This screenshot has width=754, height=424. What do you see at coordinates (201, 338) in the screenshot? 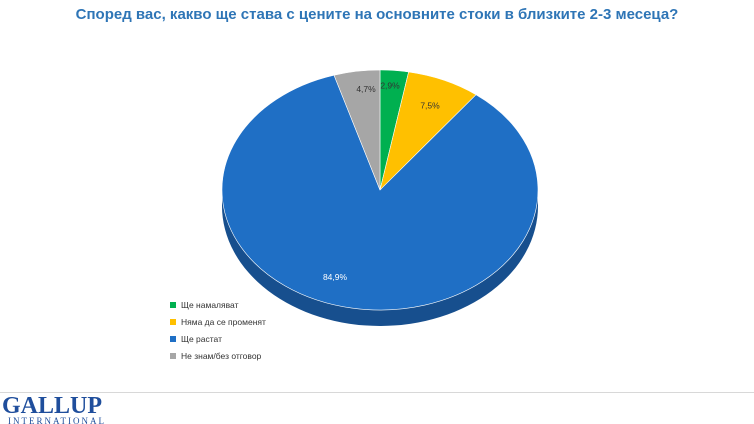
I see `legend-label: Ще растат` at bounding box center [201, 338].